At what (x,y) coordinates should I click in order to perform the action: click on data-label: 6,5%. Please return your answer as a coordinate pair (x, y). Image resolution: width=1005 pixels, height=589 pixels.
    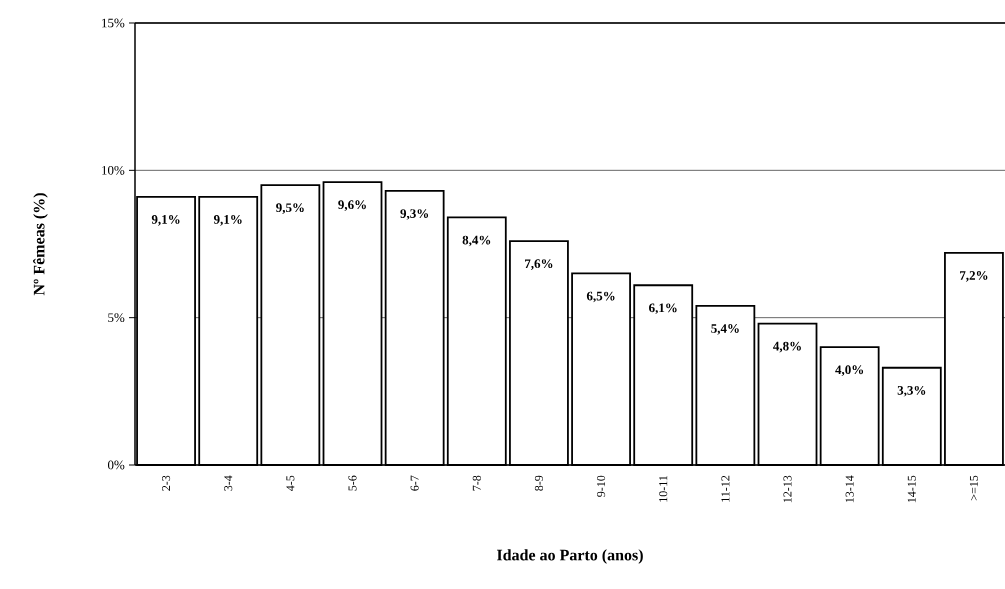
    Looking at the image, I should click on (600, 297).